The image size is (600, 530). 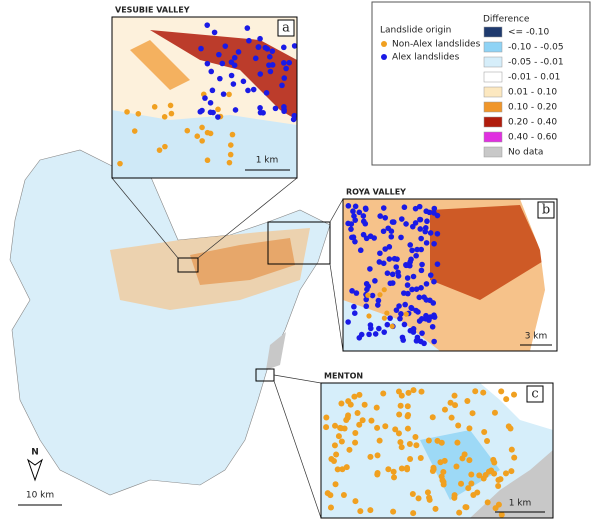 What do you see at coordinates (267, 161) in the screenshot?
I see `scale-label: 1 km` at bounding box center [267, 161].